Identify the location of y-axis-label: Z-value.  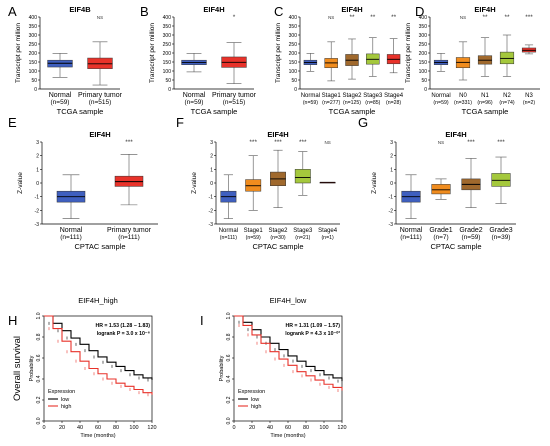
(20, 183).